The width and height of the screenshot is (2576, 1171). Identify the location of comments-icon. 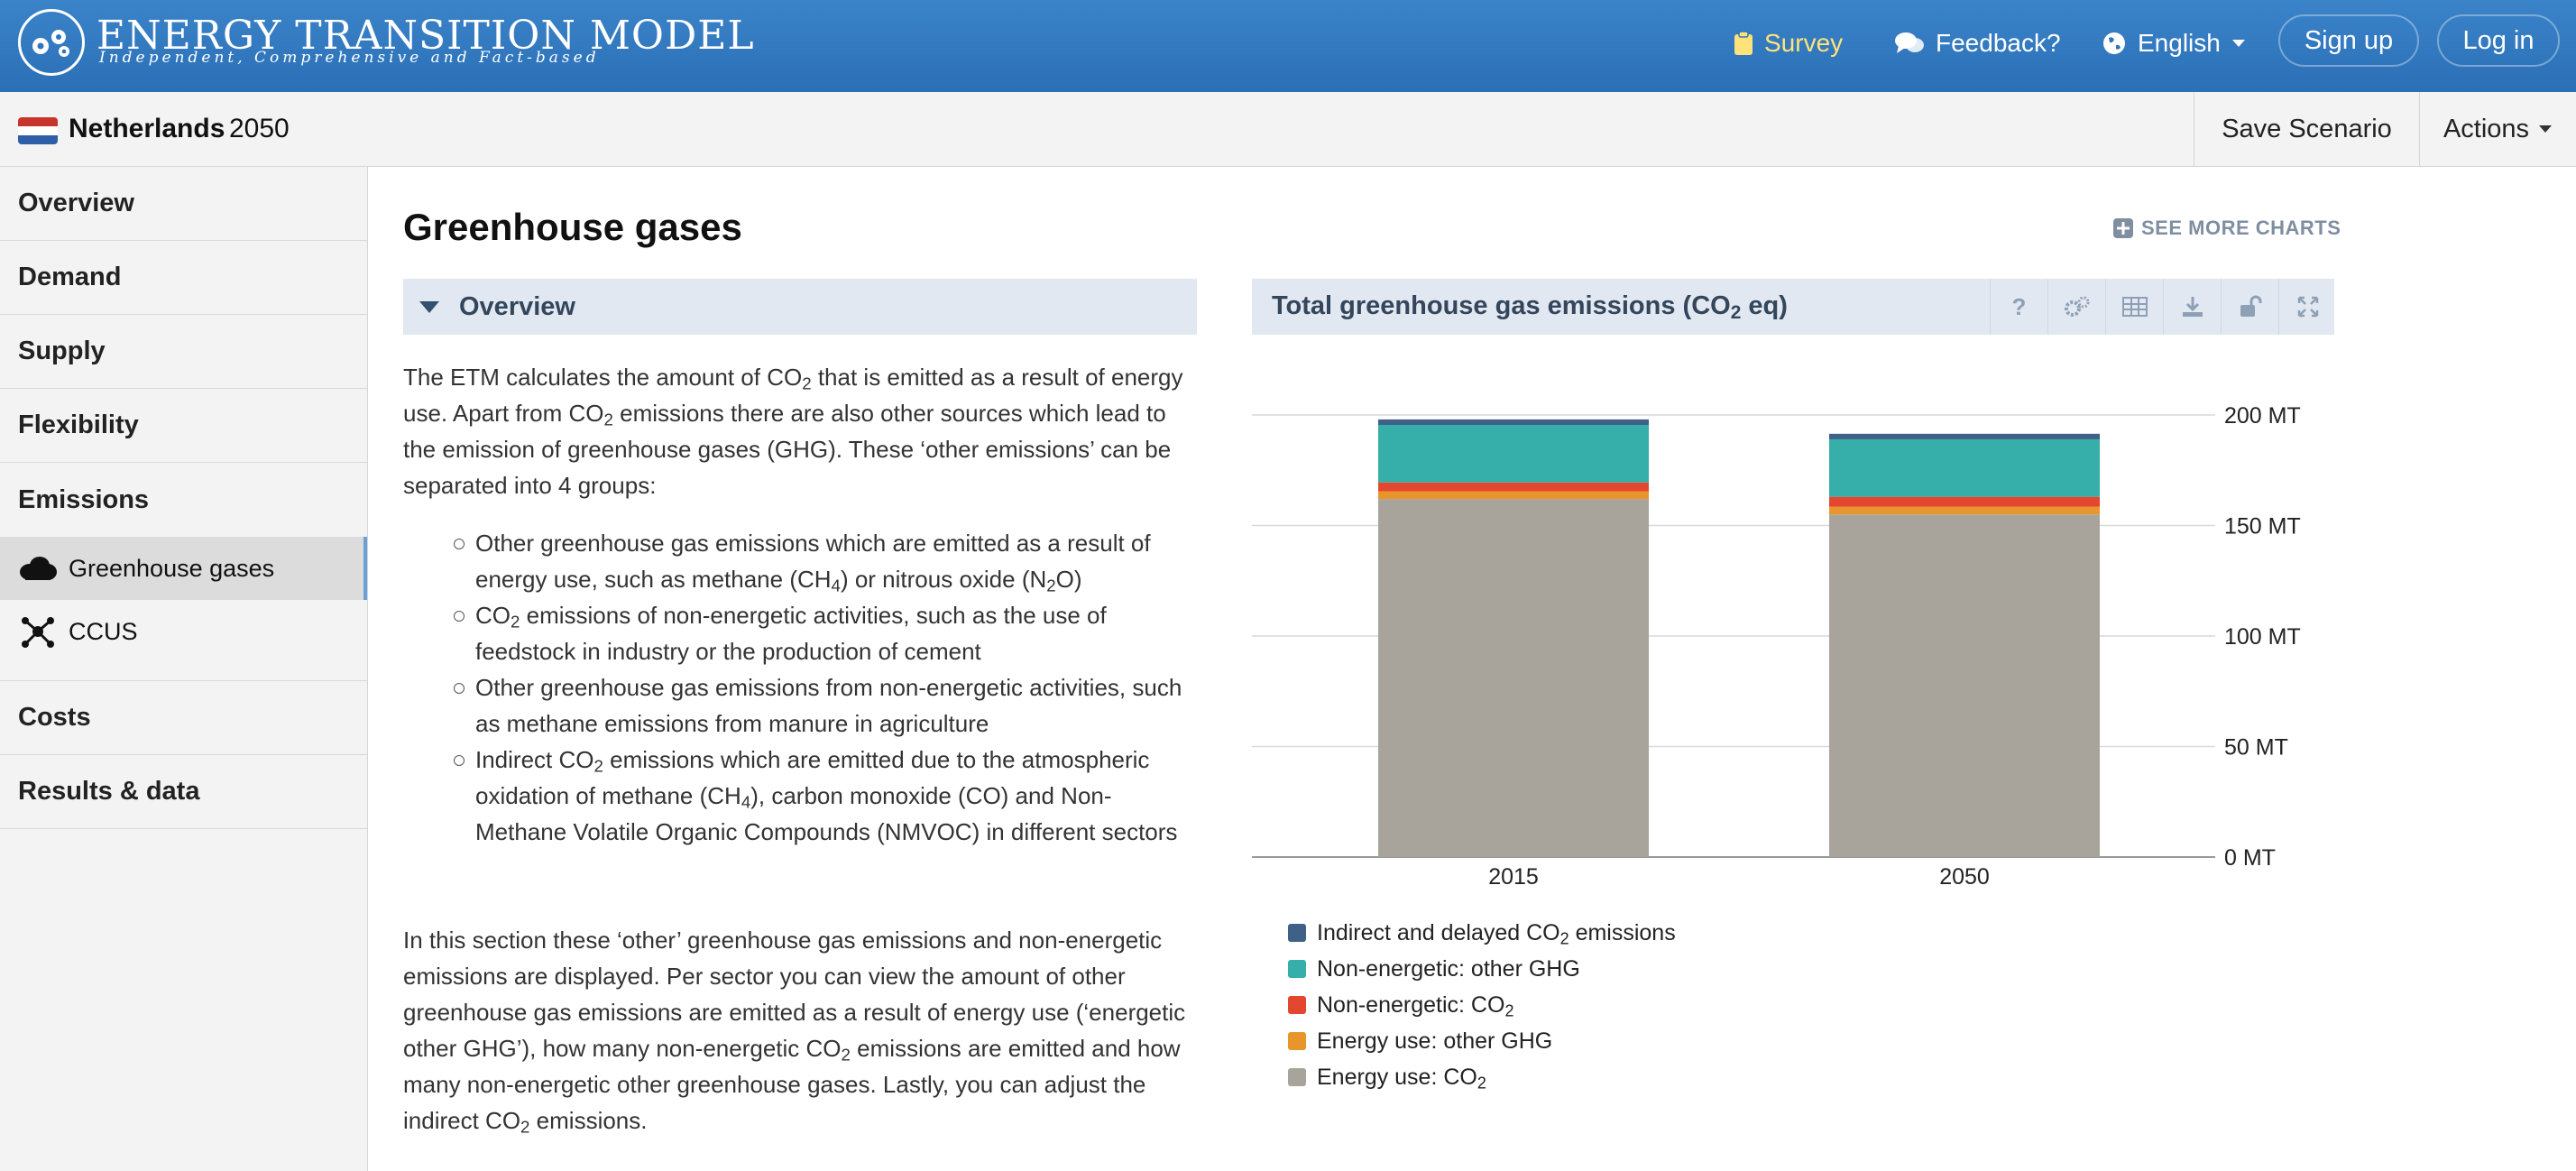
(1909, 42).